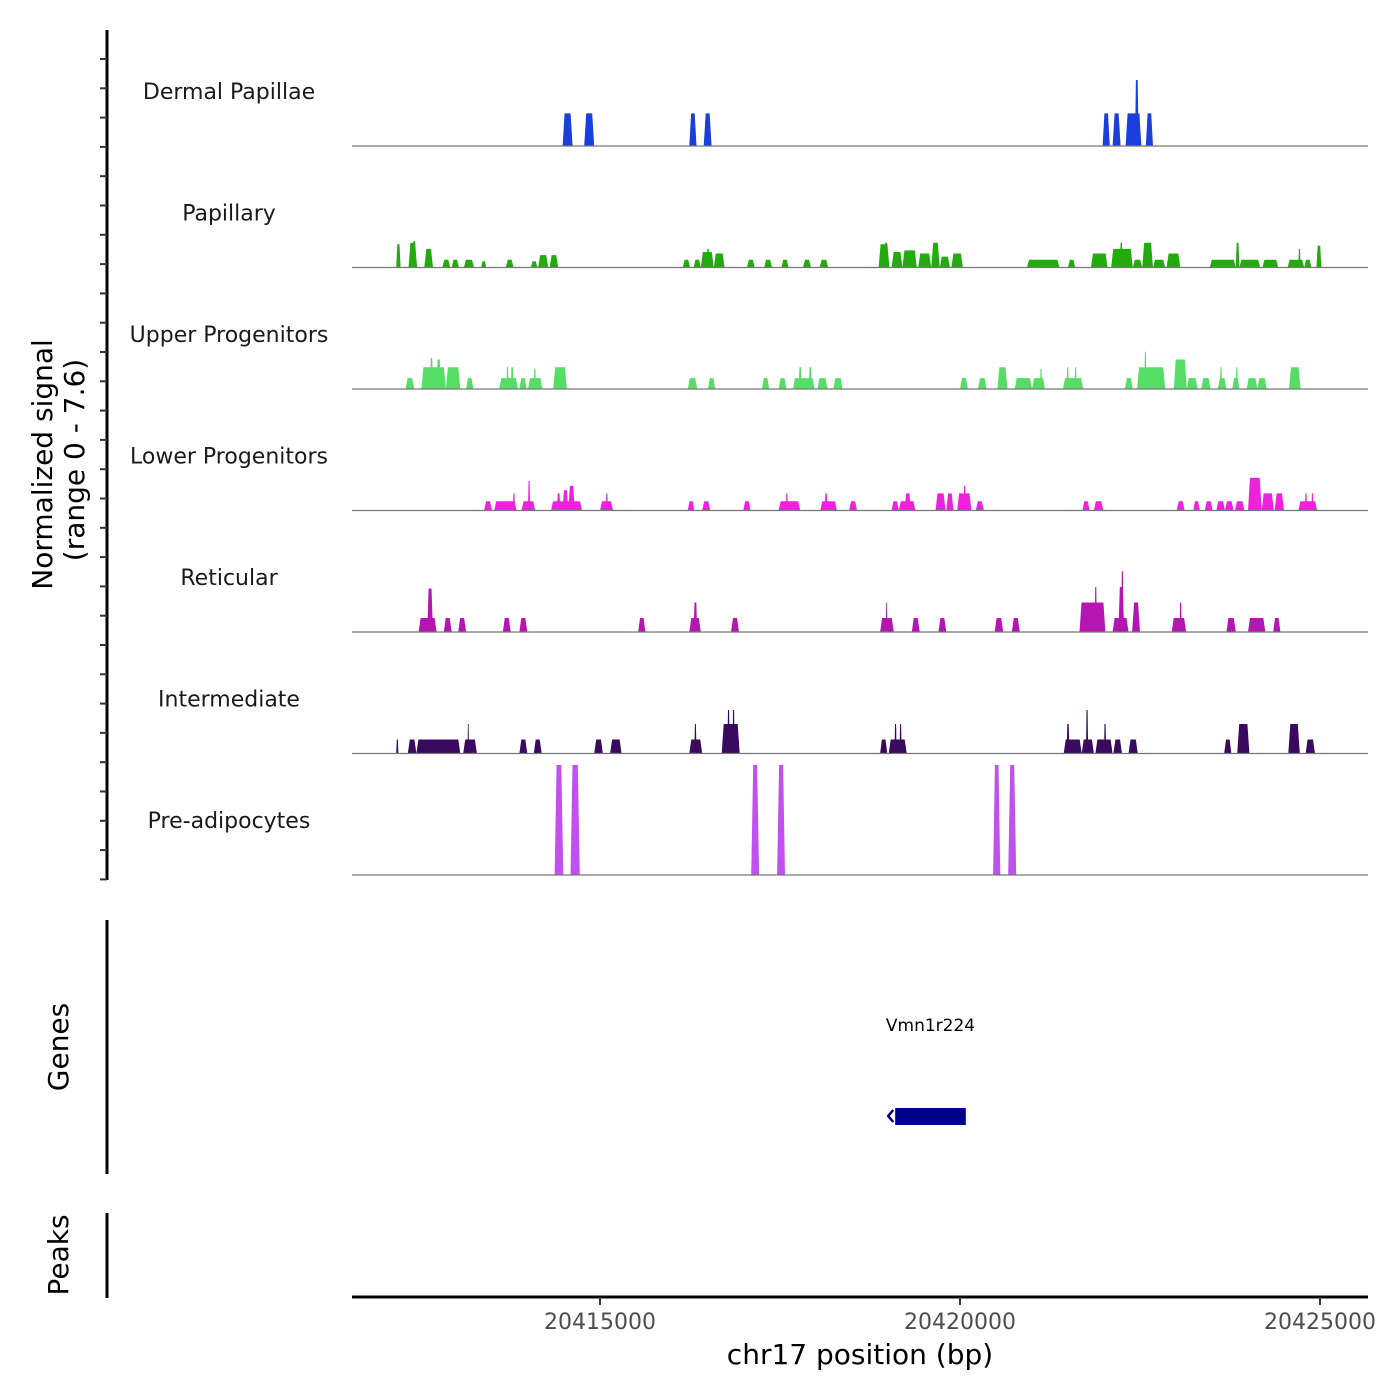  What do you see at coordinates (74, 460) in the screenshot?
I see `y-axis-title-line-2: (range 0 - 7.6)` at bounding box center [74, 460].